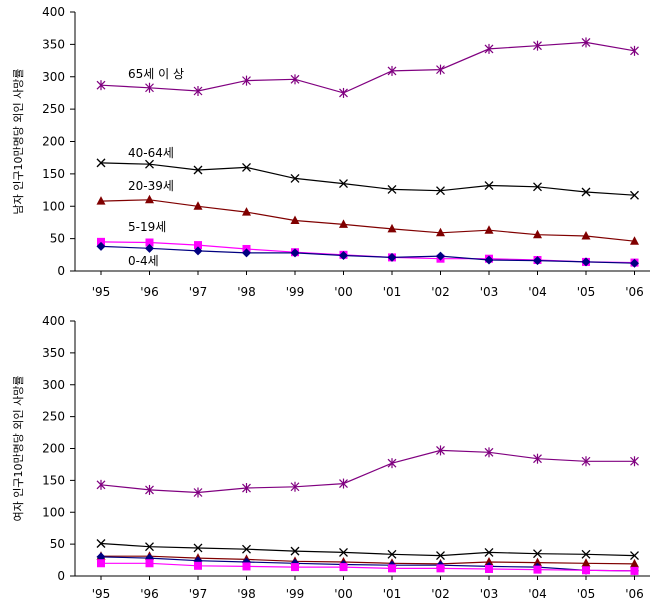 Image resolution: width=652 pixels, height=603 pixels. I want to click on series-label: 5-19세, so click(147, 227).